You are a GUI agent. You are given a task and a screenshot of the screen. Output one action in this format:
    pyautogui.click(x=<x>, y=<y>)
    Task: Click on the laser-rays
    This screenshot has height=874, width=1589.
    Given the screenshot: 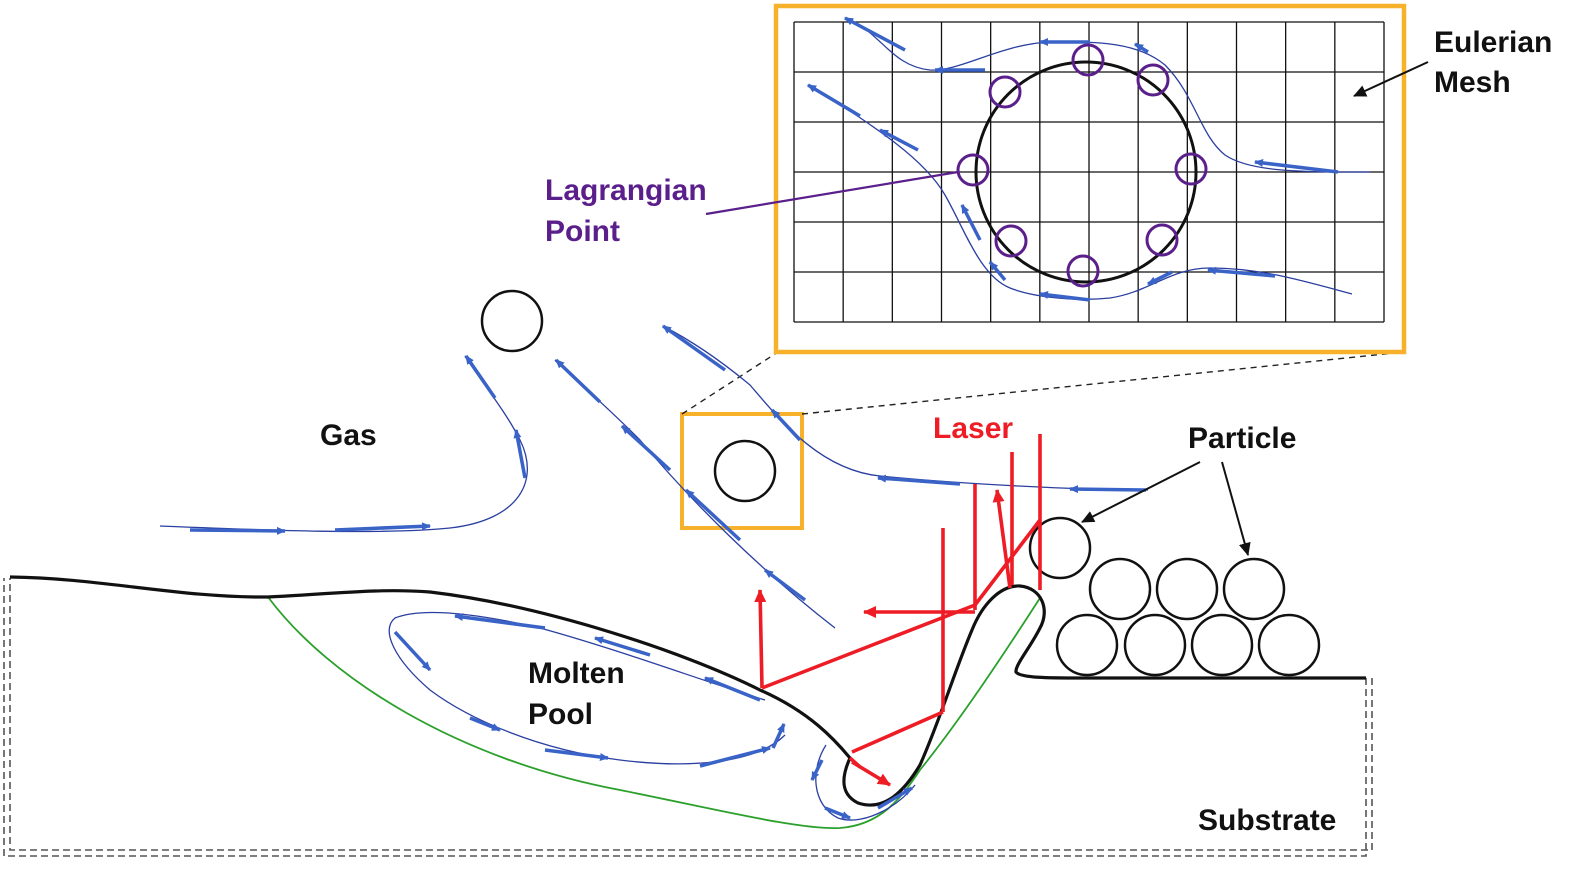 What is the action you would take?
    pyautogui.click(x=901, y=601)
    